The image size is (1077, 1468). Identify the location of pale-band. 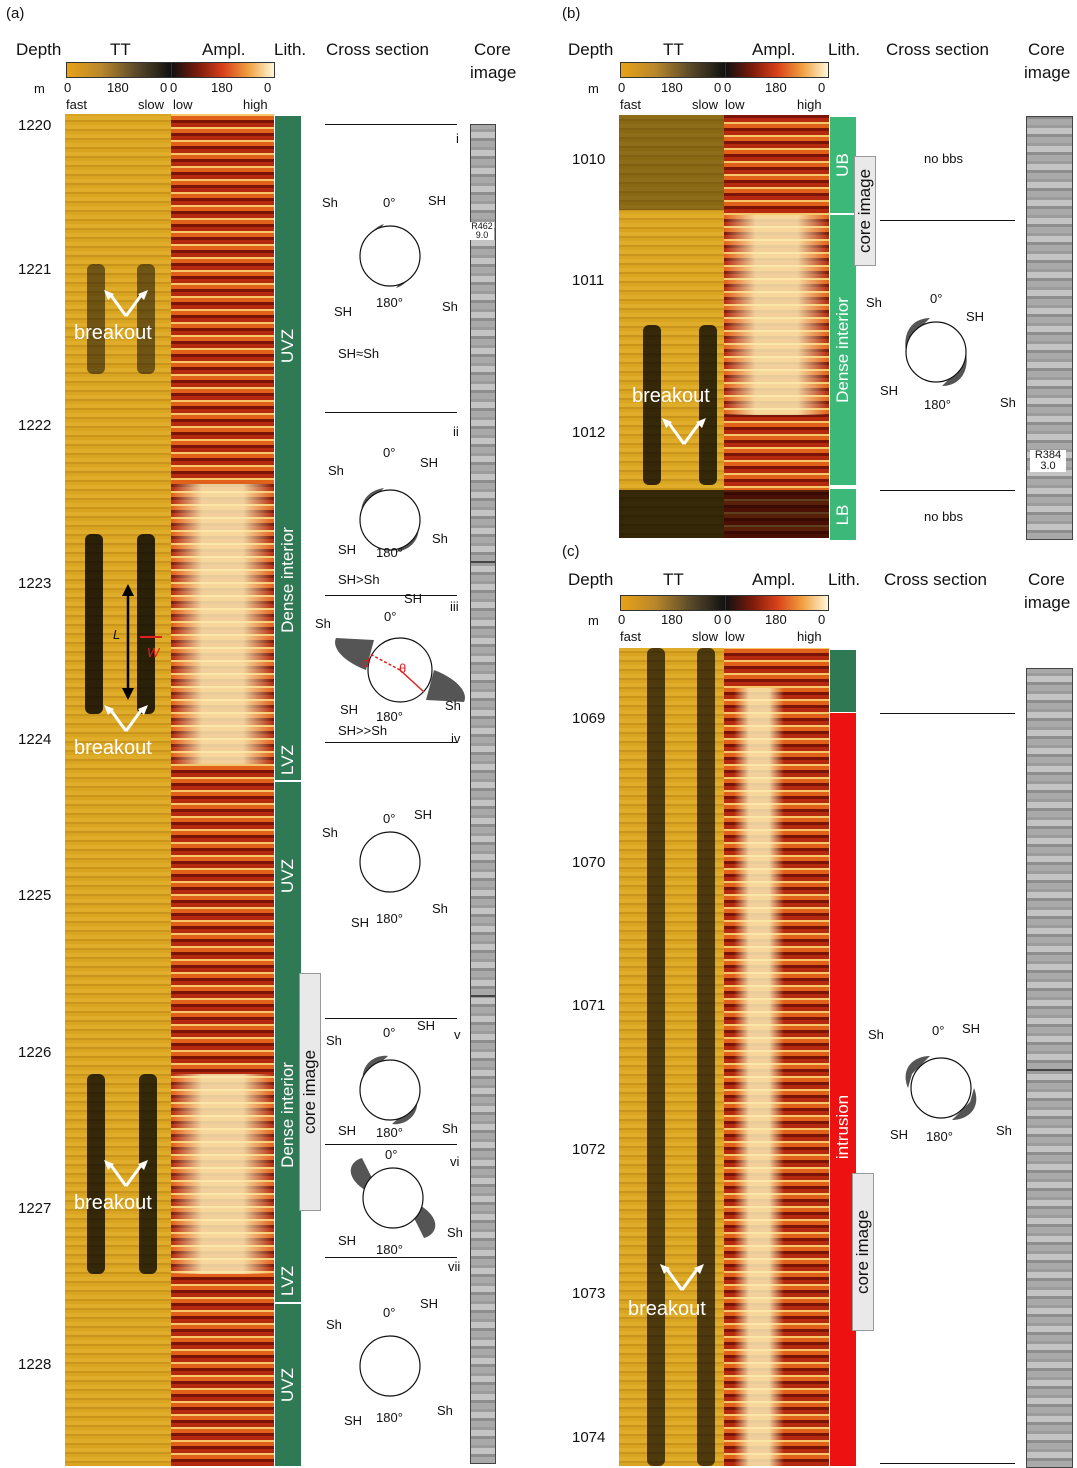
(222, 1174).